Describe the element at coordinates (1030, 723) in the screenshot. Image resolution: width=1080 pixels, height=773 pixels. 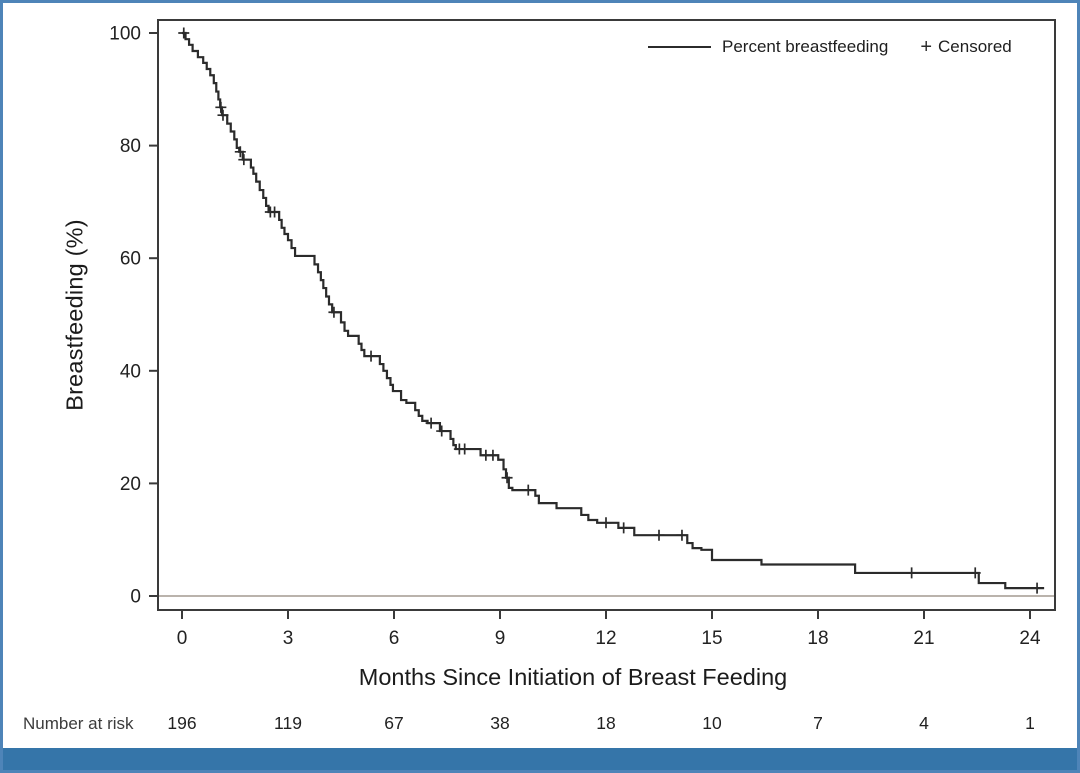
I see `risk-count: 1` at that location.